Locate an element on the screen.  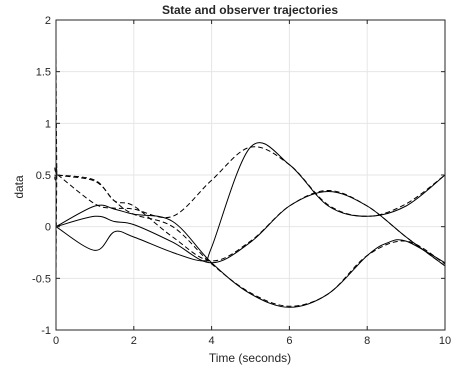
y-tick-label: 0.5 is located at coordinates (43, 176).